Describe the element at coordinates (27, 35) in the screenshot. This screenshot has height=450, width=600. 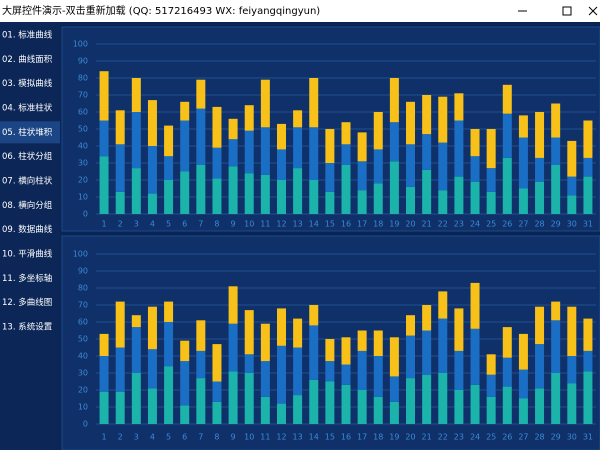
I see `menu-item: 01. 标准曲线` at that location.